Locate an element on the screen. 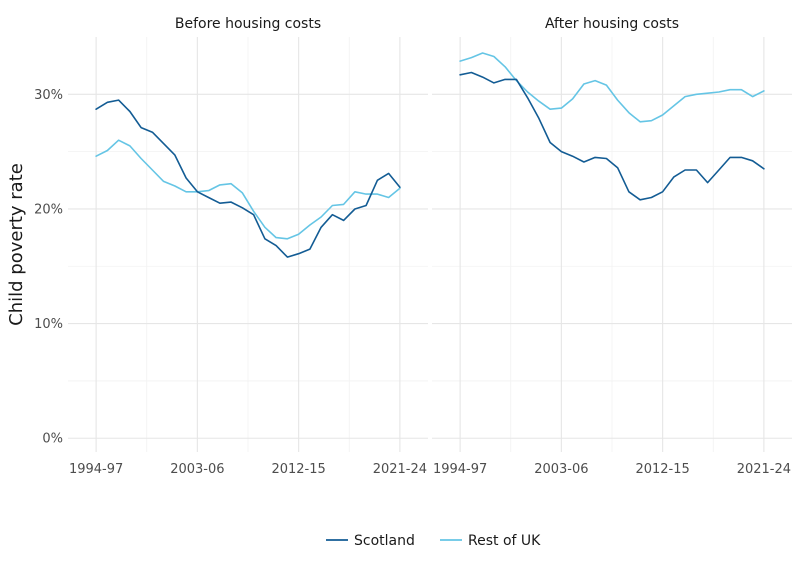  y-tick-label: 30% is located at coordinates (48, 95).